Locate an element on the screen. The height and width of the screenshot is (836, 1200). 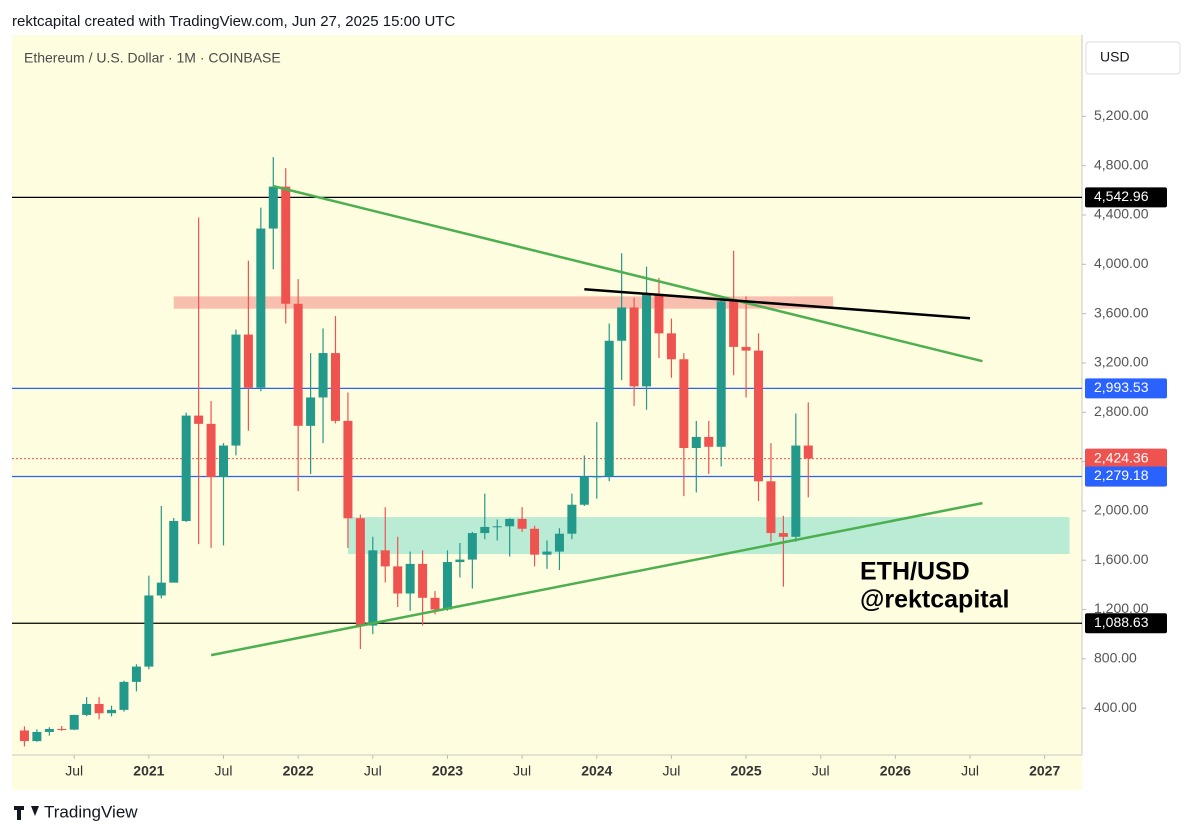
y-tick-label: 4,000.00 is located at coordinates (1121, 263).